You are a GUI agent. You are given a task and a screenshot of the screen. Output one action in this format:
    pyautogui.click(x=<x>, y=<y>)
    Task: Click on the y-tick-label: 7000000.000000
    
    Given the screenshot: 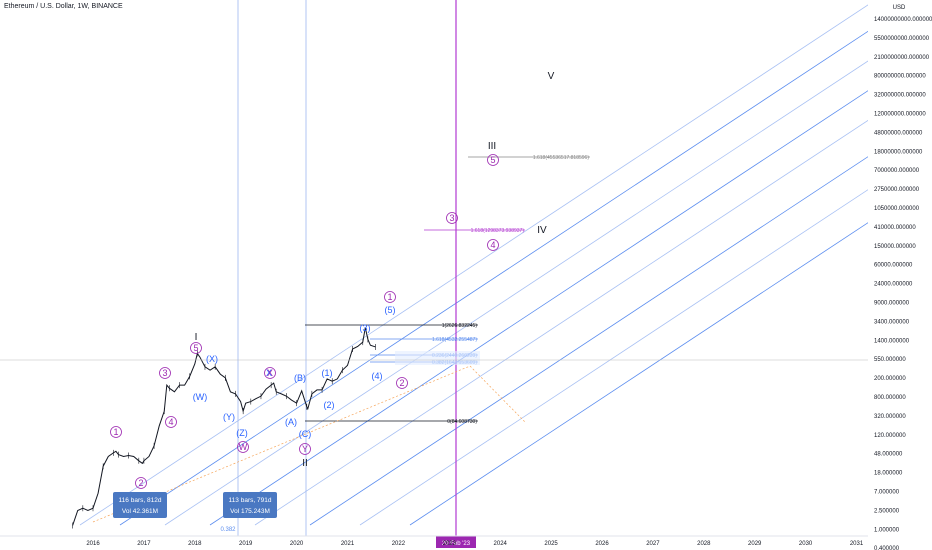 What is the action you would take?
    pyautogui.click(x=897, y=171)
    